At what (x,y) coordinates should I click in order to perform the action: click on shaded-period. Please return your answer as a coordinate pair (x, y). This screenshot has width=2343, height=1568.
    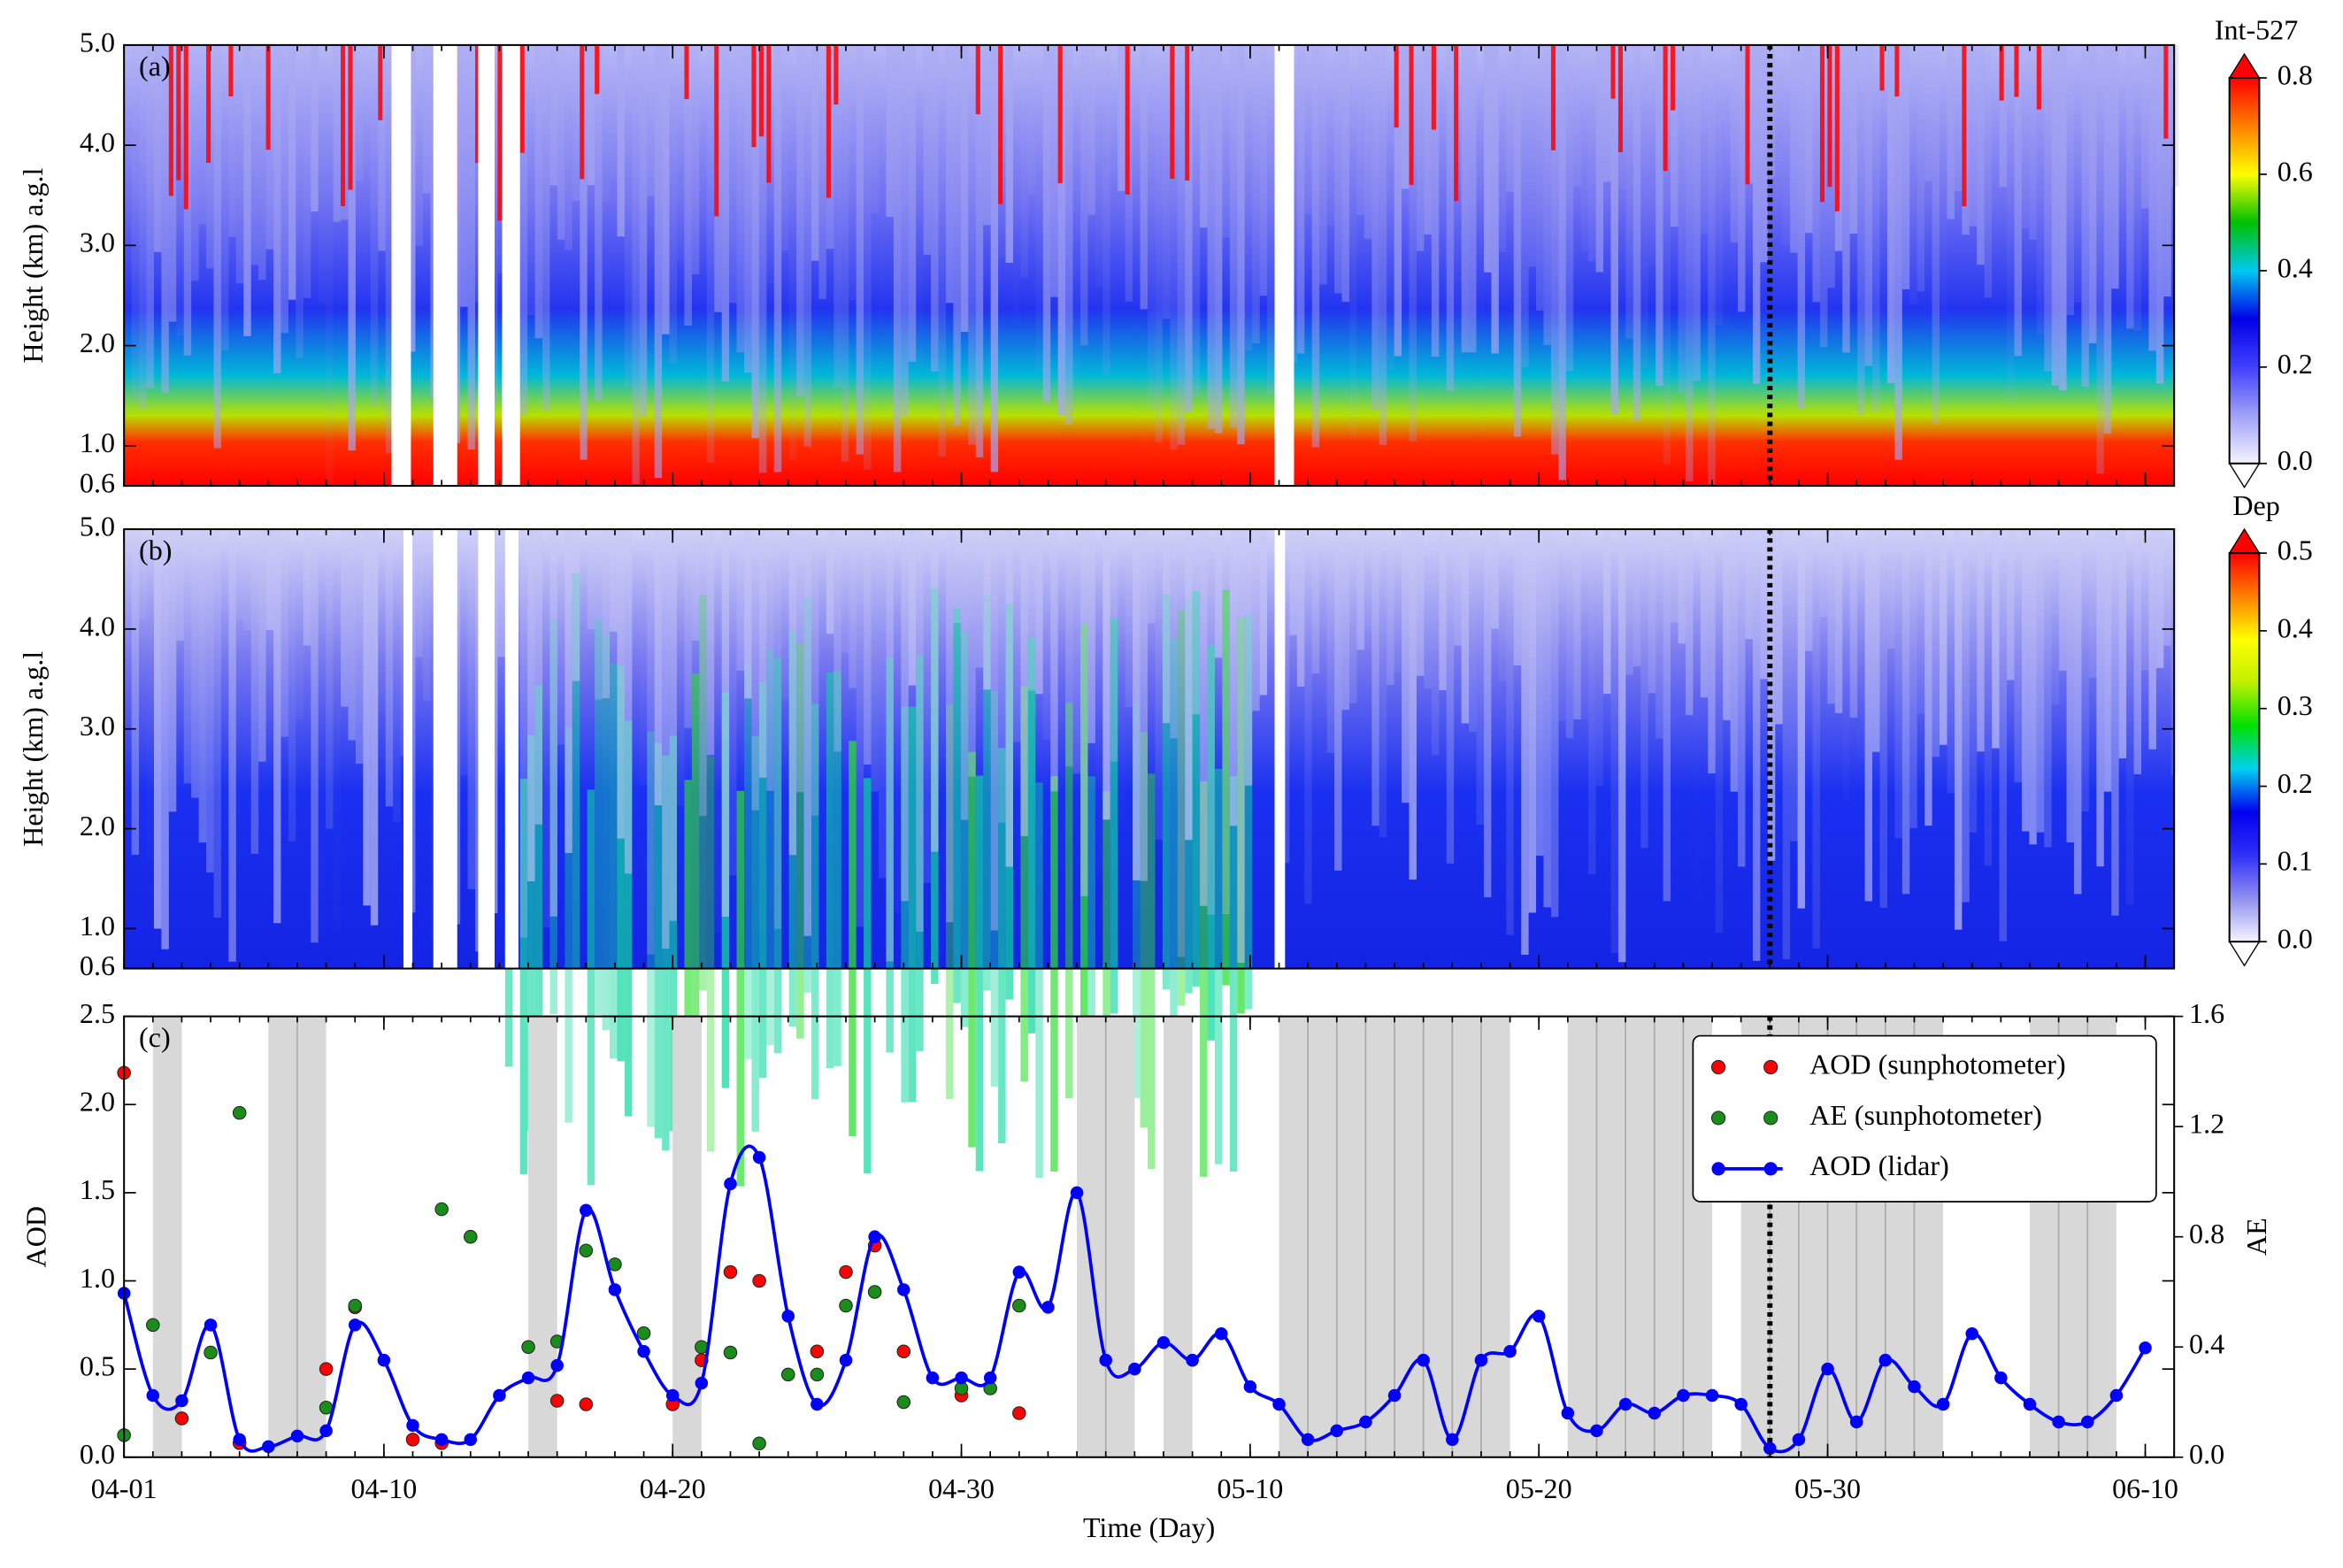
    Looking at the image, I should click on (542, 1236).